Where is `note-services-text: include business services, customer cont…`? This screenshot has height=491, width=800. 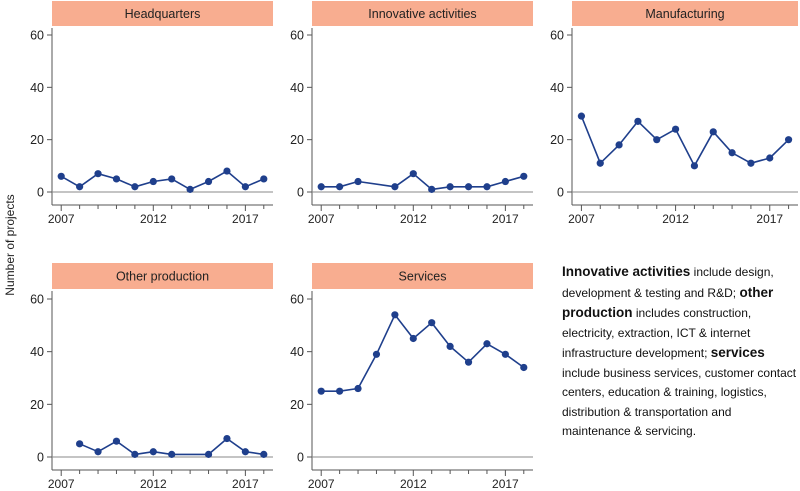
note-services-text: include business services, customer cont… is located at coordinates (679, 402).